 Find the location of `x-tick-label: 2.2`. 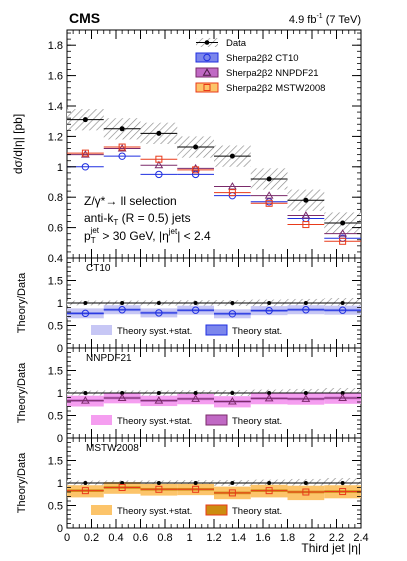

x-tick-label: 2.2 is located at coordinates (336, 538).